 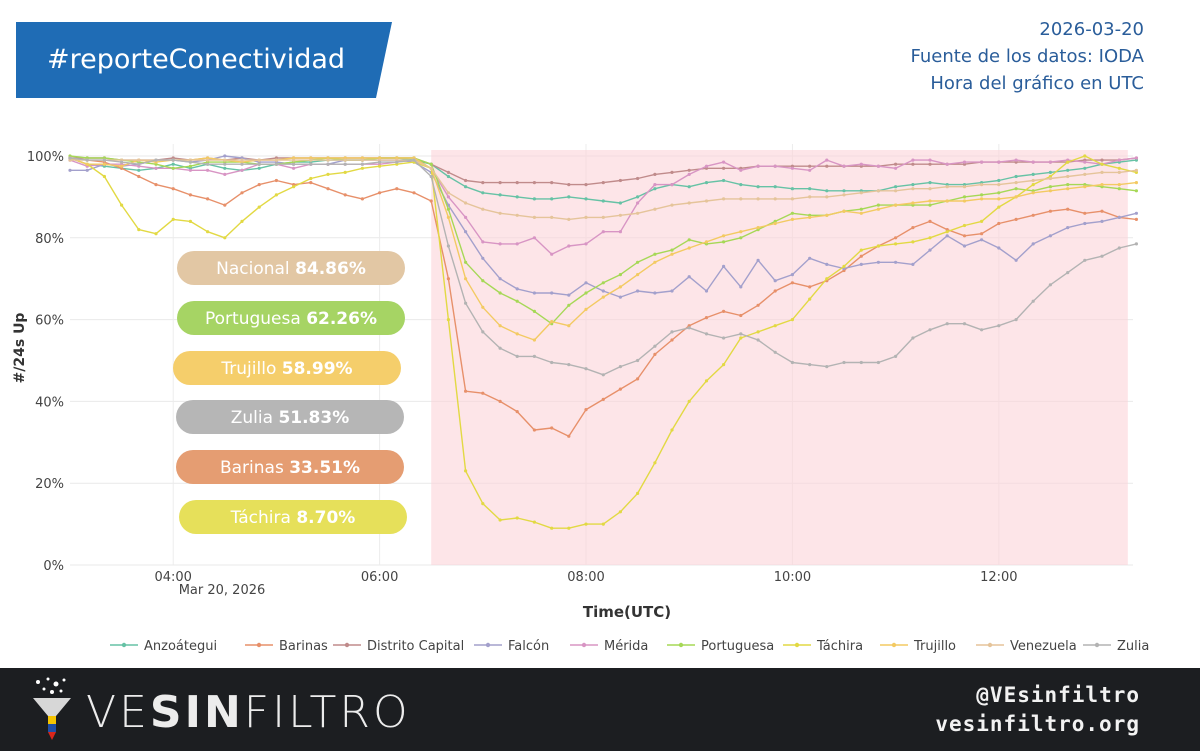 What do you see at coordinates (1037, 724) in the screenshot?
I see `website-link: vesinfiltro.org` at bounding box center [1037, 724].